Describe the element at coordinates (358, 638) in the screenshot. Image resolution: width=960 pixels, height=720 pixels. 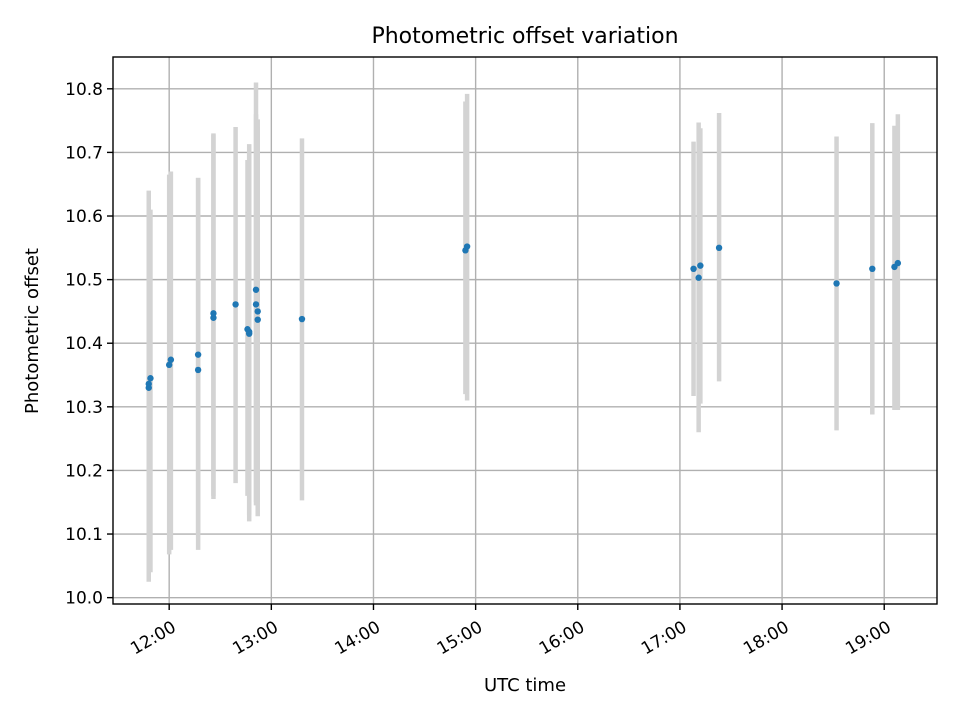
I see `x-tick-label: 14:00` at that location.